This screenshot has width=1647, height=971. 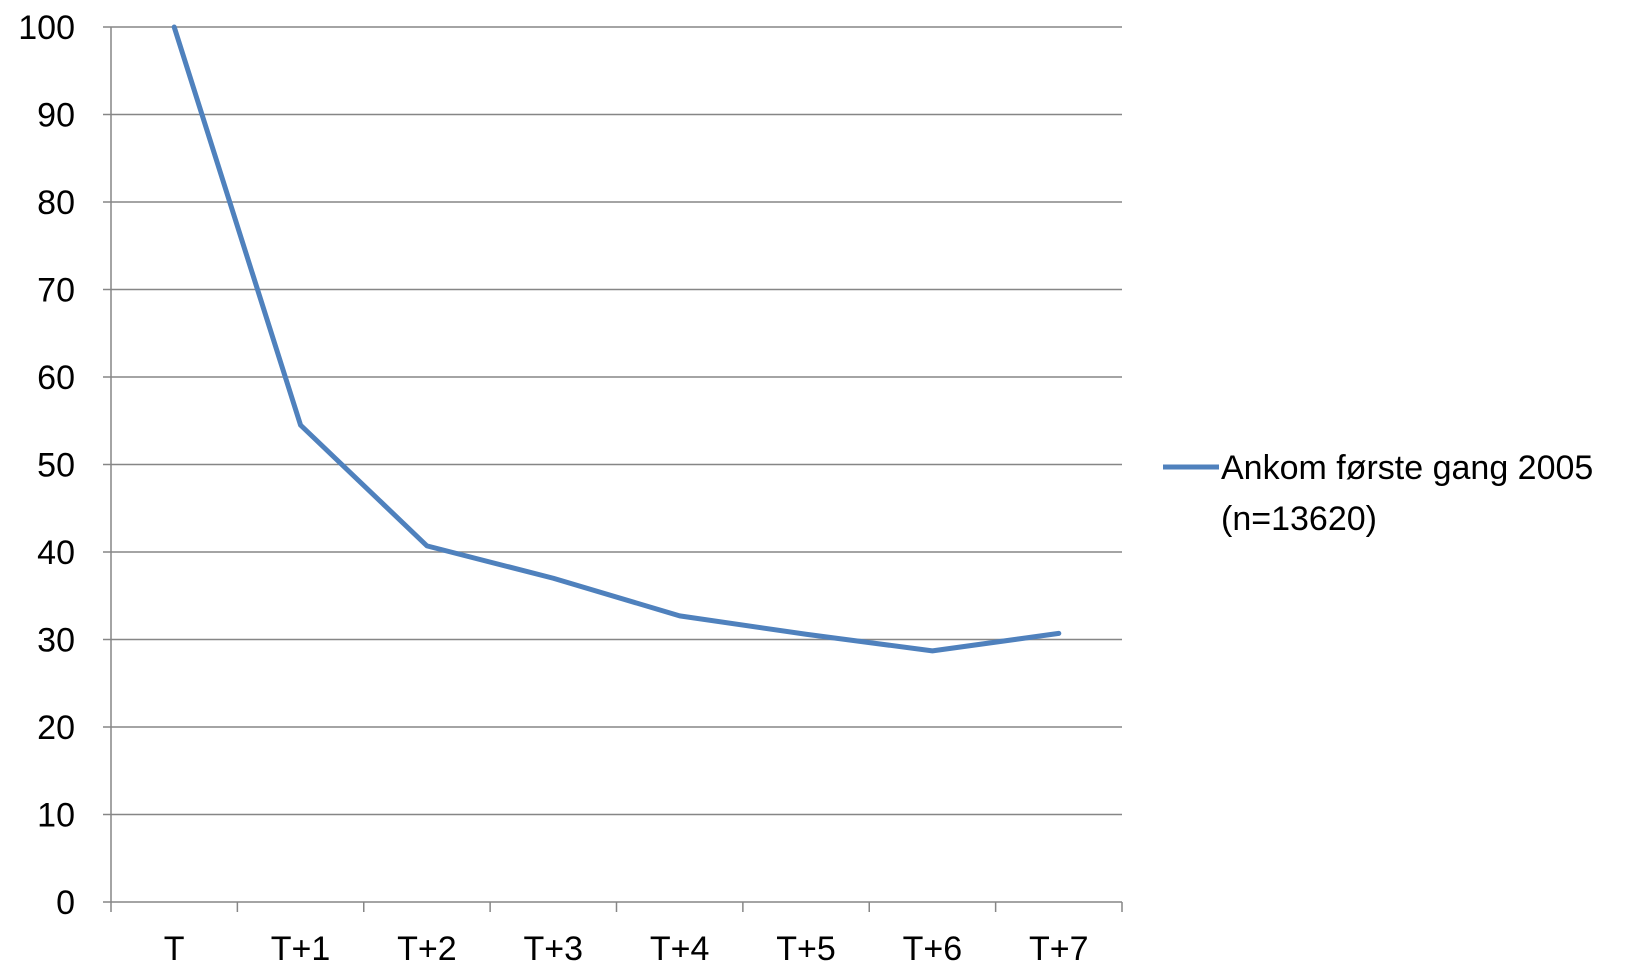 What do you see at coordinates (56, 728) in the screenshot?
I see `y-tick-label: 20` at bounding box center [56, 728].